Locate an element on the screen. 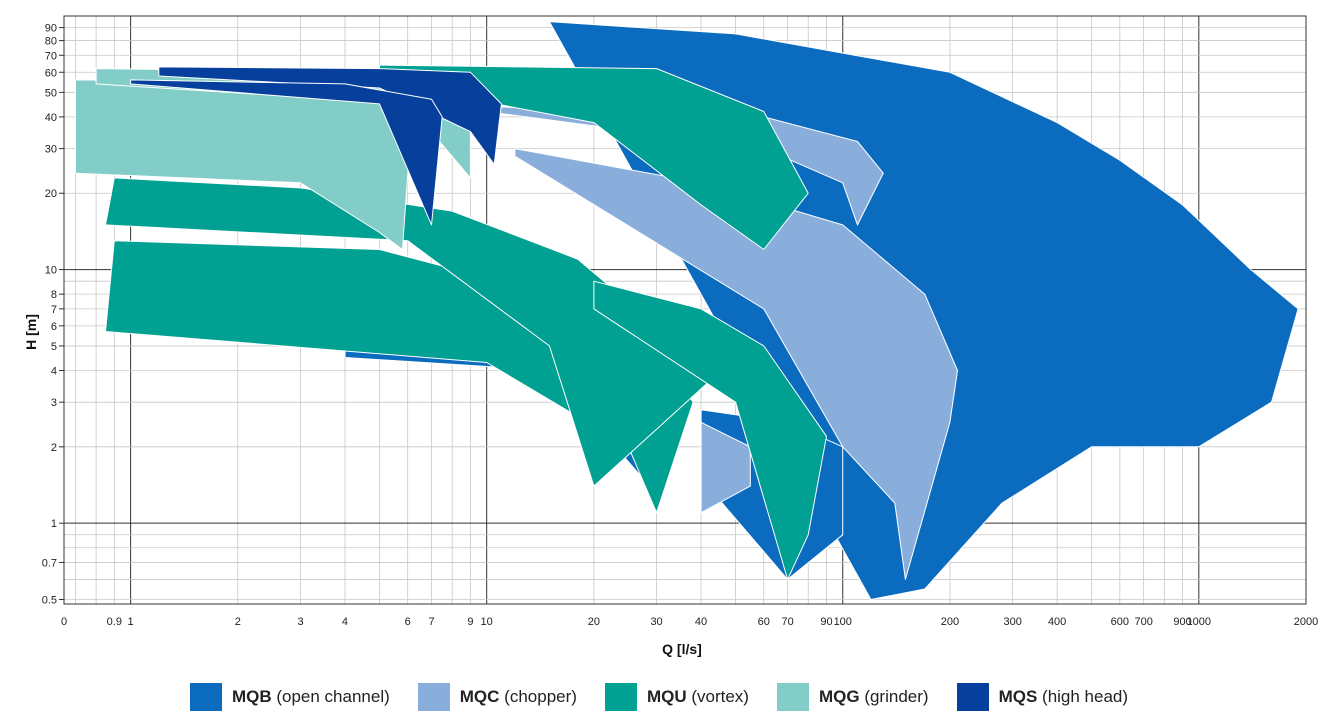 This screenshot has height=714, width=1318. legend-label-mqb: (open channel) is located at coordinates (333, 696).